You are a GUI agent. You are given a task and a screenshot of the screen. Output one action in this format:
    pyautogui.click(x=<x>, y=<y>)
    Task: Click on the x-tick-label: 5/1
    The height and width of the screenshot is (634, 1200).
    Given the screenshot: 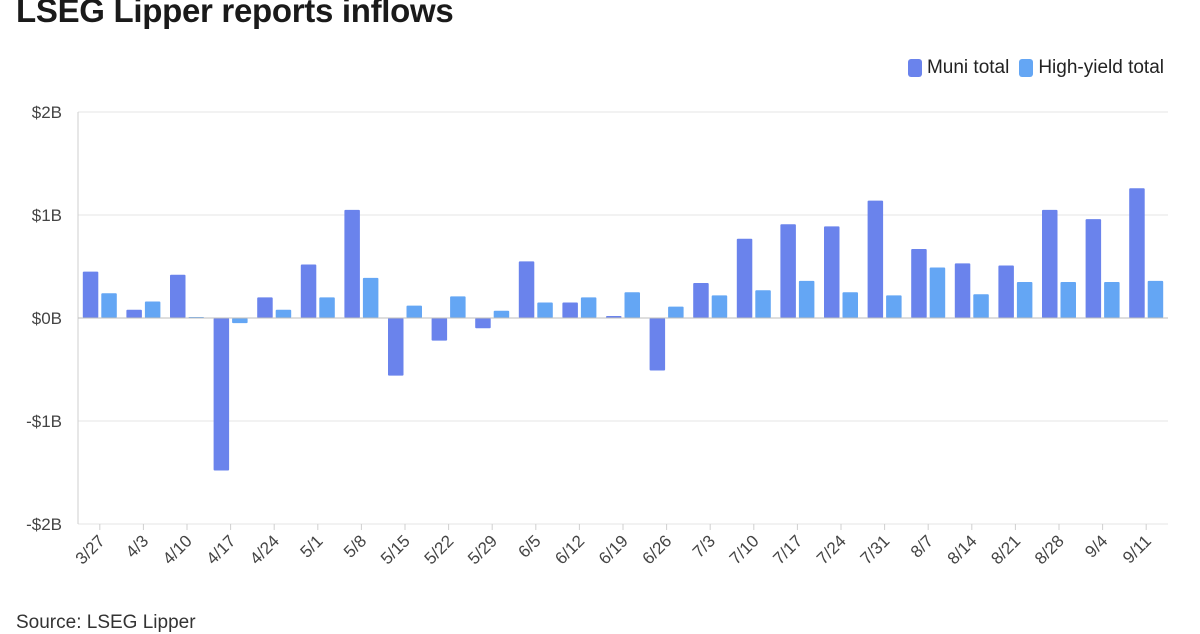 What is the action you would take?
    pyautogui.click(x=311, y=546)
    